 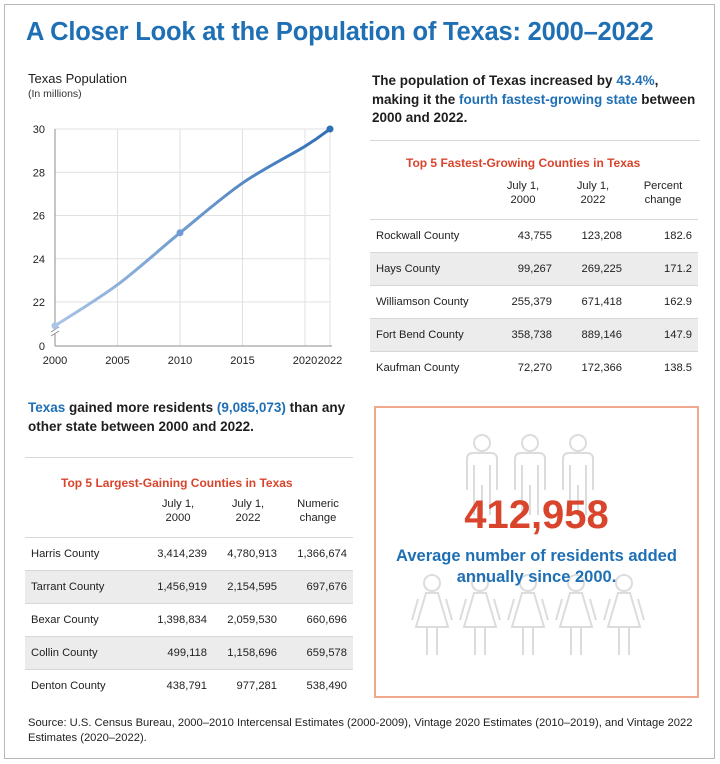 What do you see at coordinates (528, 544) in the screenshot?
I see `people-icon` at bounding box center [528, 544].